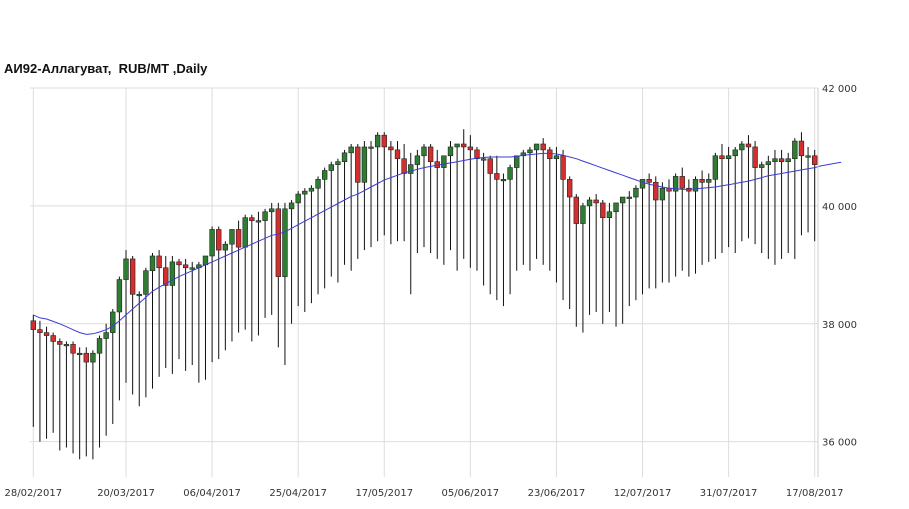 The image size is (909, 509). What do you see at coordinates (839, 89) in the screenshot?
I see `y-tick-label: 42 000` at bounding box center [839, 89].